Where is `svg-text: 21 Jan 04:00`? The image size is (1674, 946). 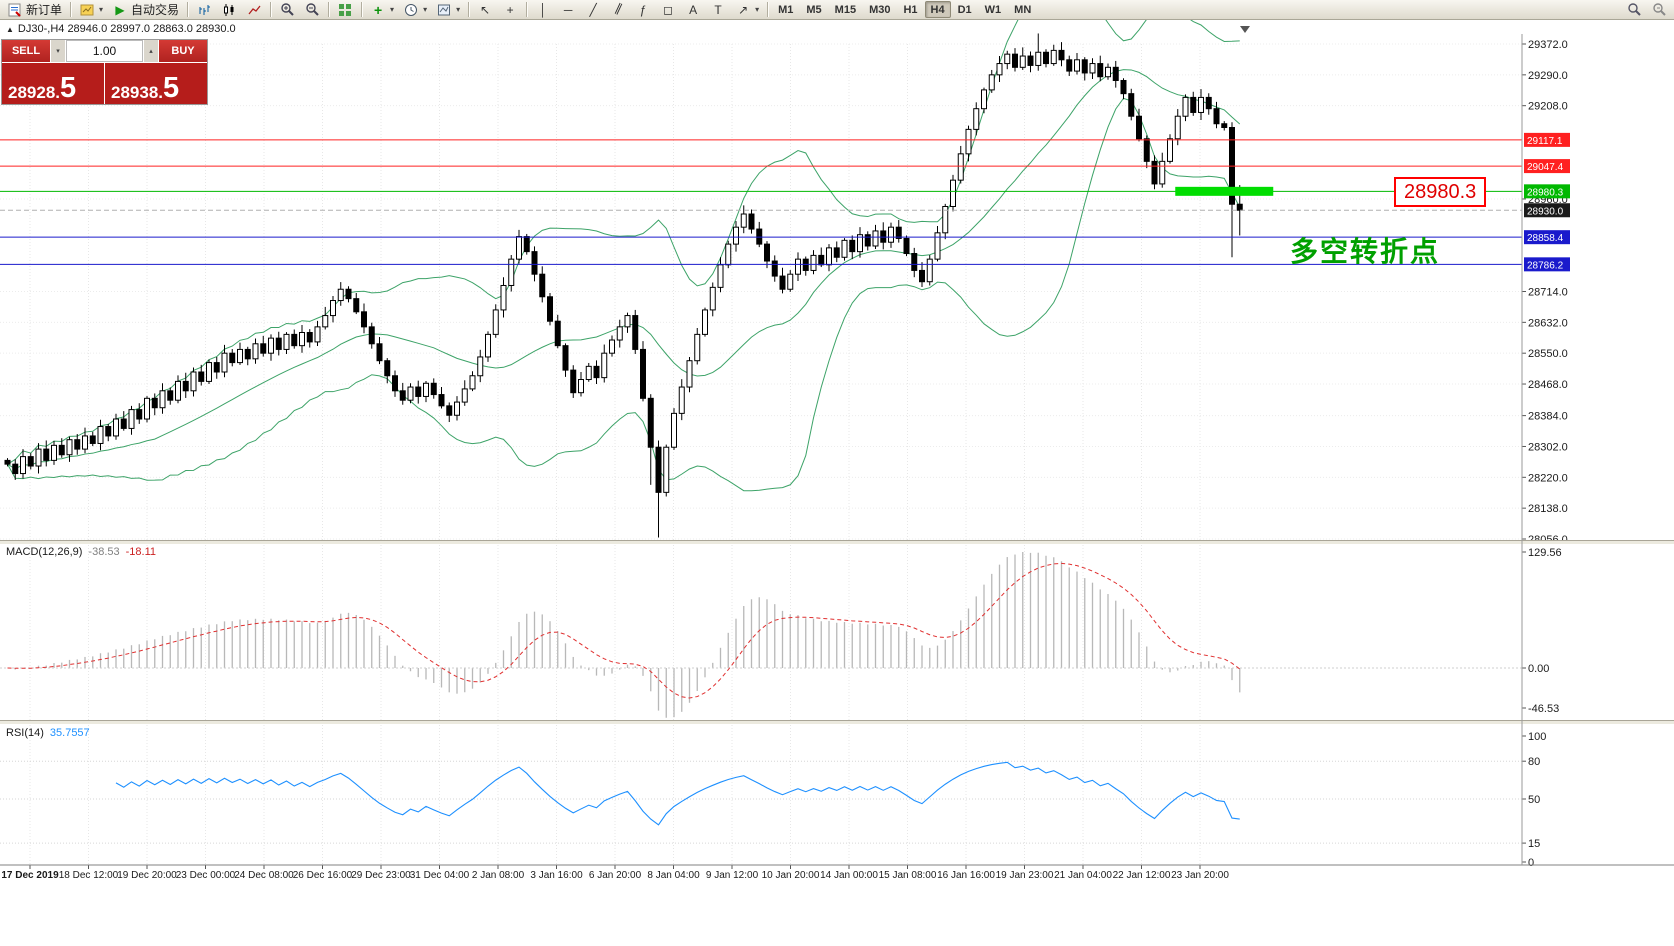 svg-text: 21 Jan 04:00 is located at coordinates (1083, 875).